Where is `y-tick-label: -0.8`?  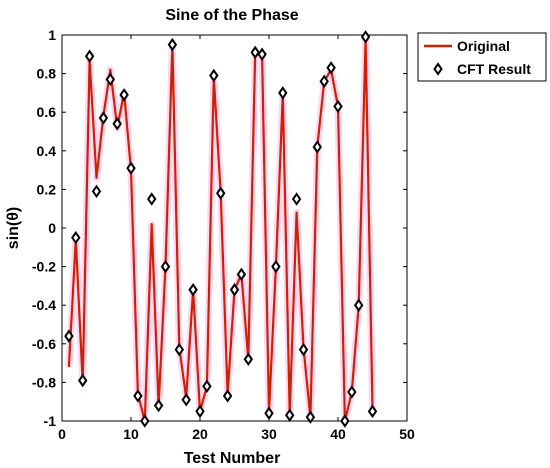
y-tick-label: -0.8 is located at coordinates (44, 382).